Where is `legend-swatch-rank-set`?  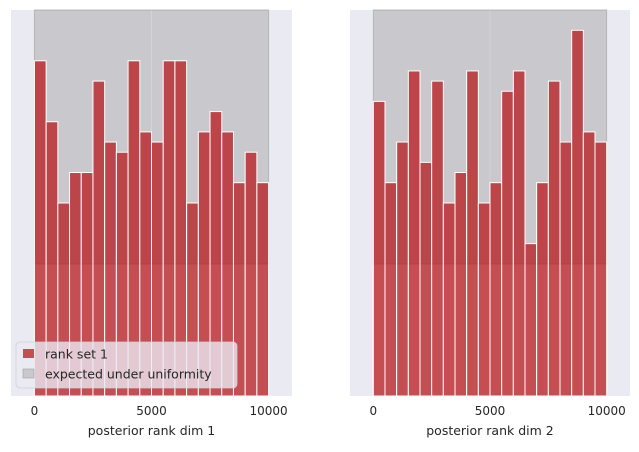 legend-swatch-rank-set is located at coordinates (28, 353).